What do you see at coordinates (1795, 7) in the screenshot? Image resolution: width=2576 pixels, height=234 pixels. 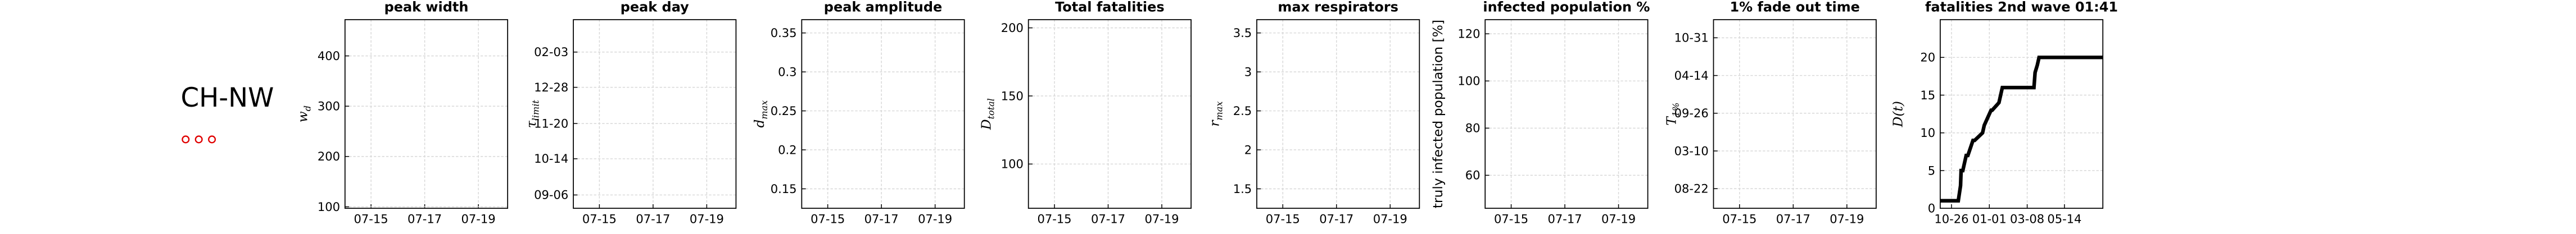 I see `chart-title: 1% fade out time` at bounding box center [1795, 7].